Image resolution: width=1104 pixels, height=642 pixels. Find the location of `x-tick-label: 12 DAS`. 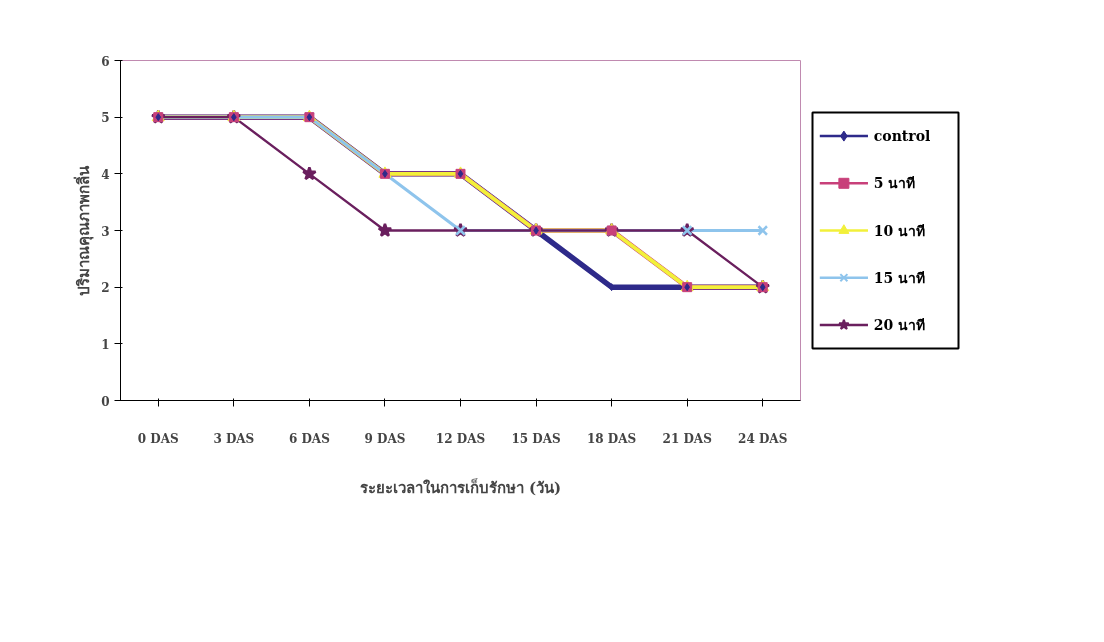

x-tick-label: 12 DAS is located at coordinates (460, 438).